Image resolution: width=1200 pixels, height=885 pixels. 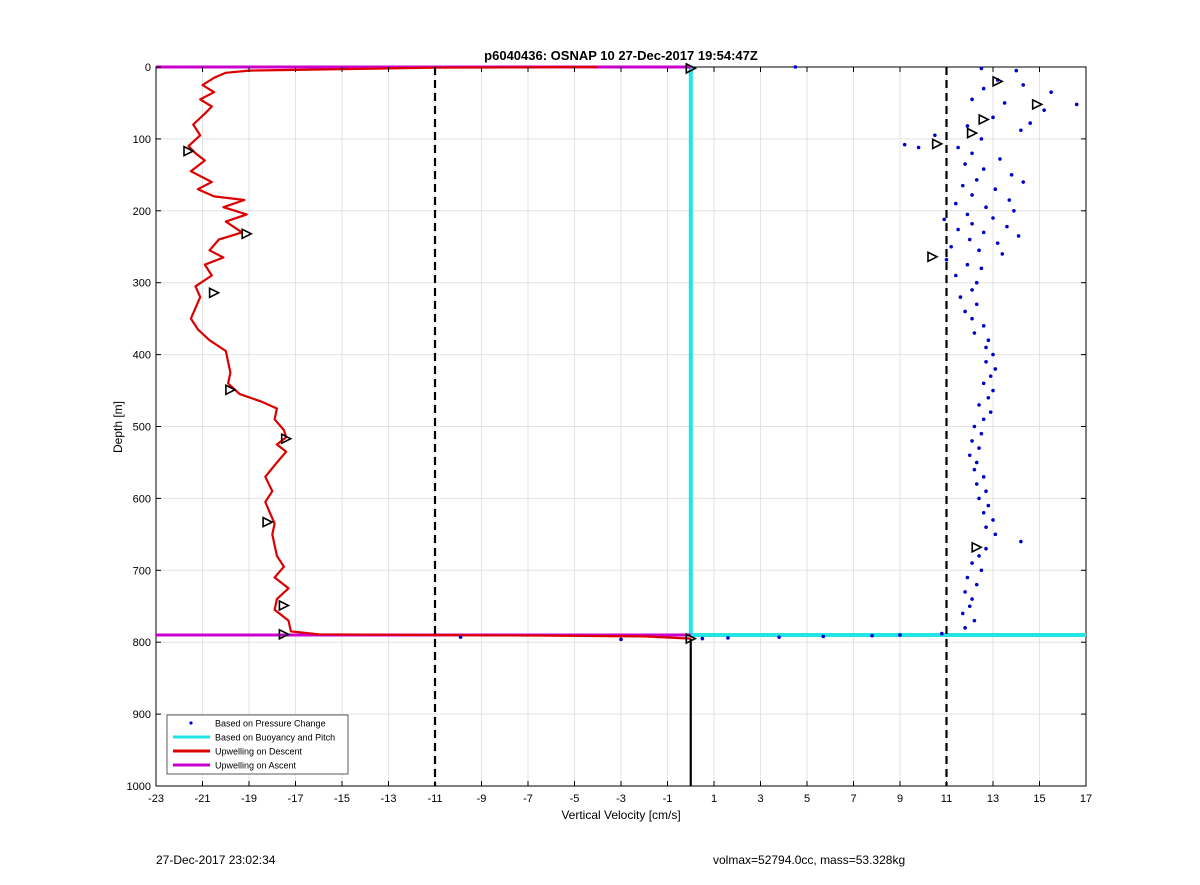 What do you see at coordinates (259, 752) in the screenshot?
I see `legend-label: Upwelling on Descent` at bounding box center [259, 752].